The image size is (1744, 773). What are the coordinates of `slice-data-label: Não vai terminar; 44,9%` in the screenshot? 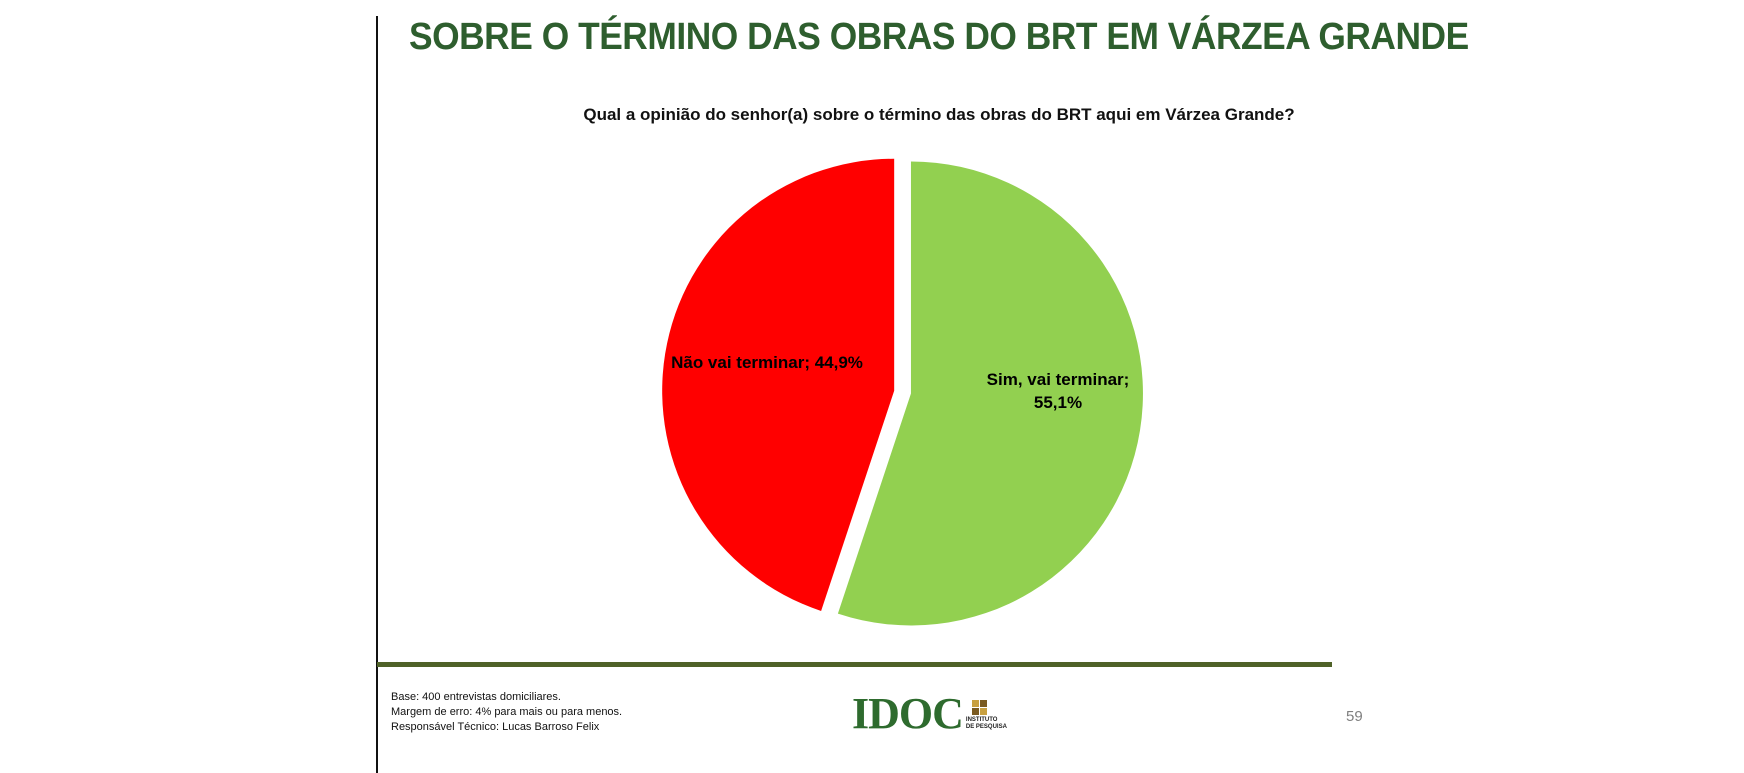 It's located at (767, 362).